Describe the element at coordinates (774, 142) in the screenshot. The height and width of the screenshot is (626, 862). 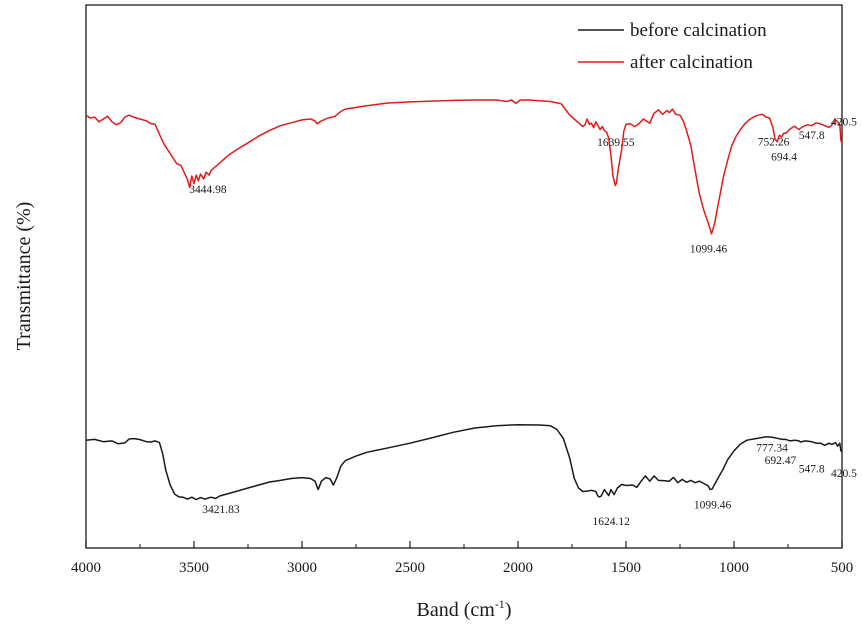
I see `peak-label: 752.26` at that location.